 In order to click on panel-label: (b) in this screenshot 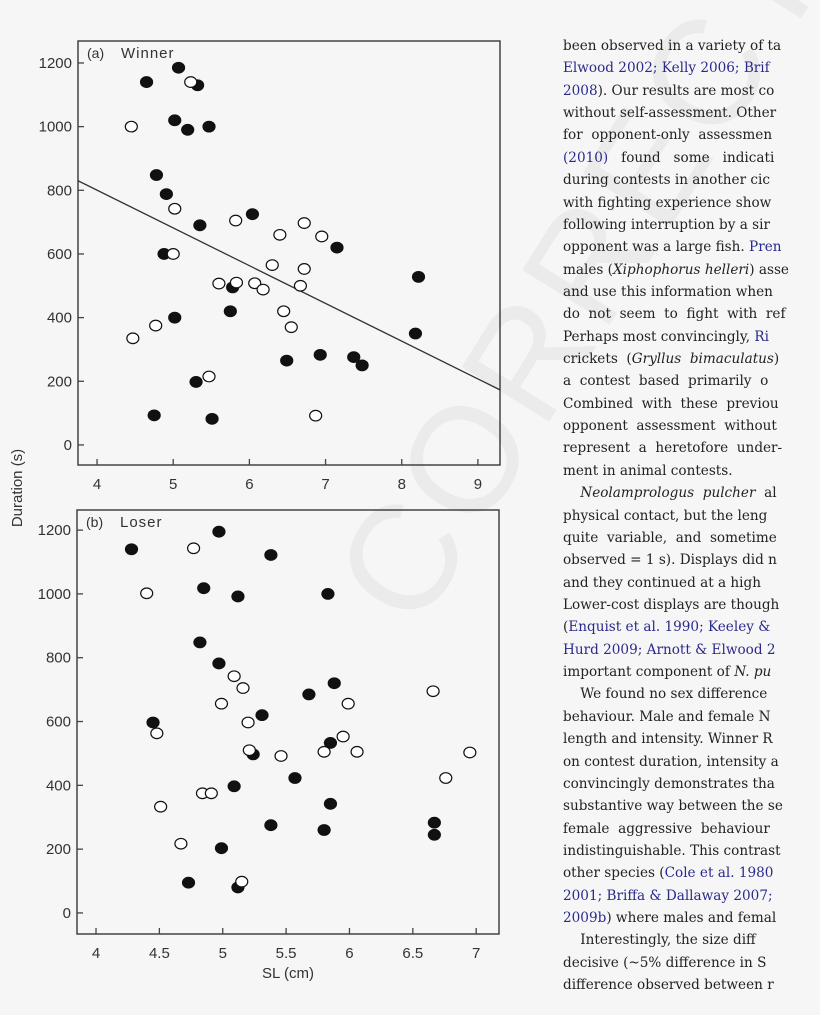, I will do `click(94, 522)`.